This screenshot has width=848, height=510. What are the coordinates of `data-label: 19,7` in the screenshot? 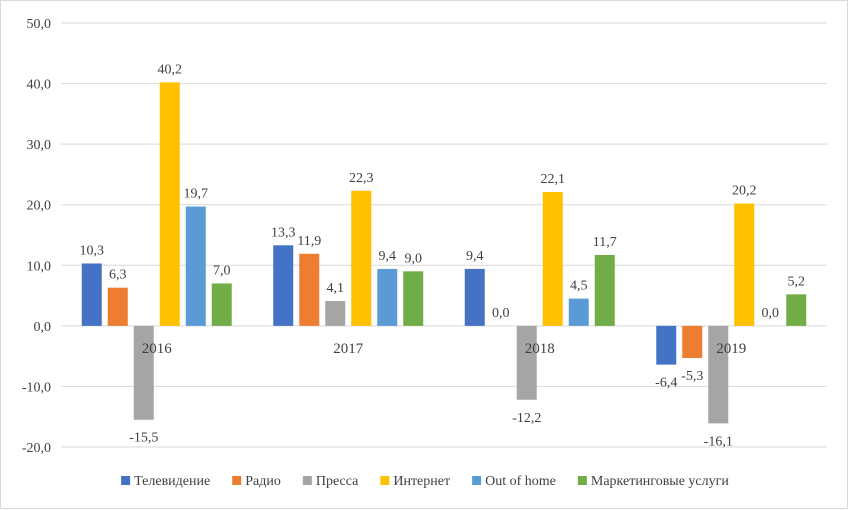 It's located at (196, 194).